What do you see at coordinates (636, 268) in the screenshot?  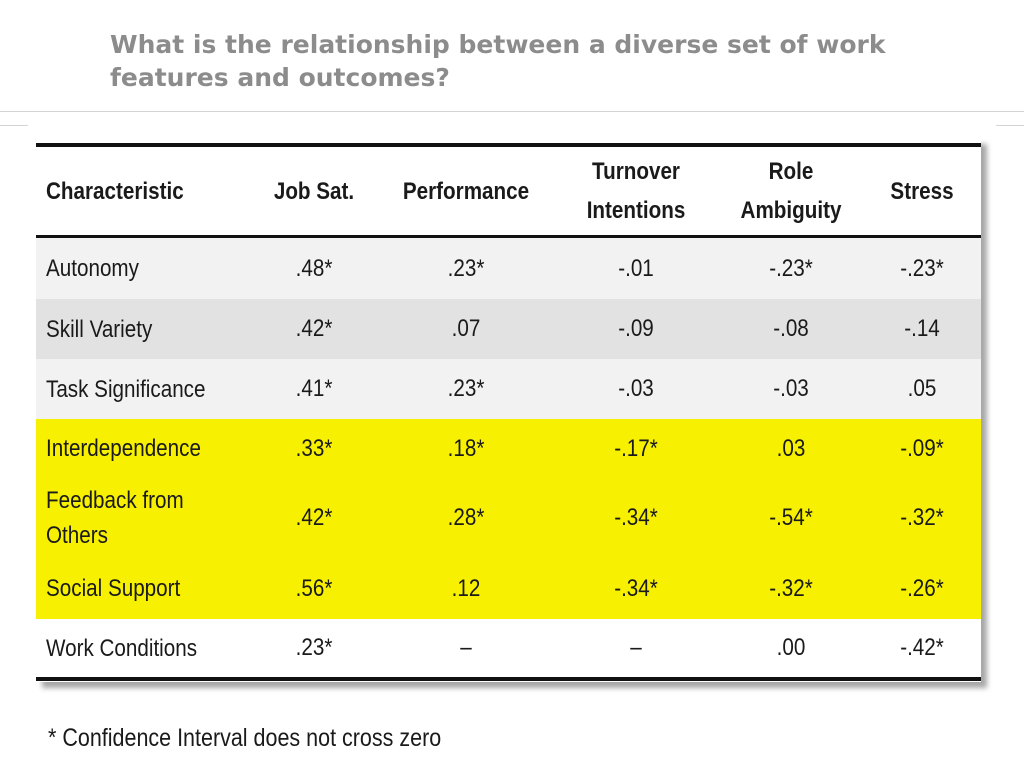 I see `cell-turnover-intentions: -.01` at bounding box center [636, 268].